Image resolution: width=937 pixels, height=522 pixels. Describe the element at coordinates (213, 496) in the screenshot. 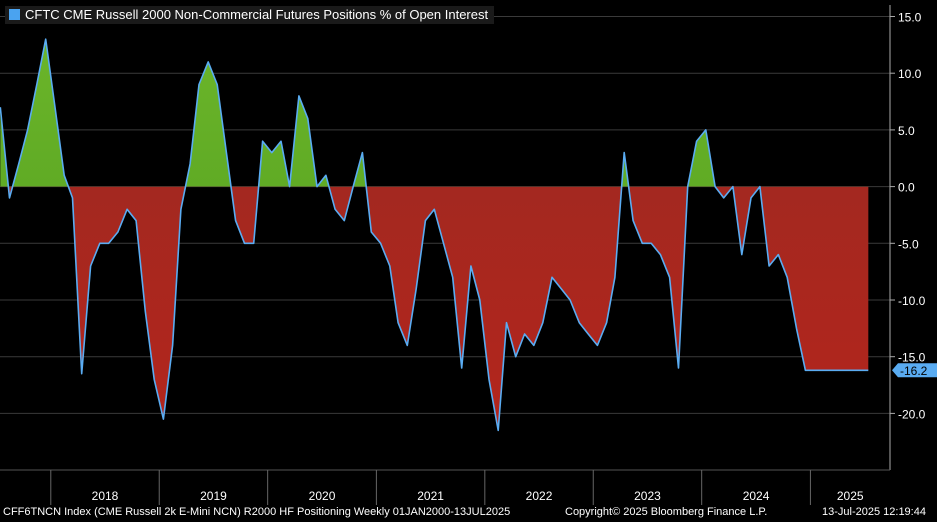

I see `x-tick-label: 2019` at that location.